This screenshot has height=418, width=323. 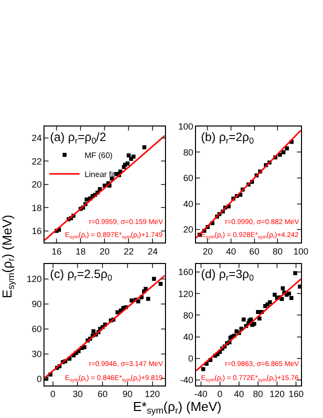 I want to click on y-tick-label: 16, so click(x=37, y=231).